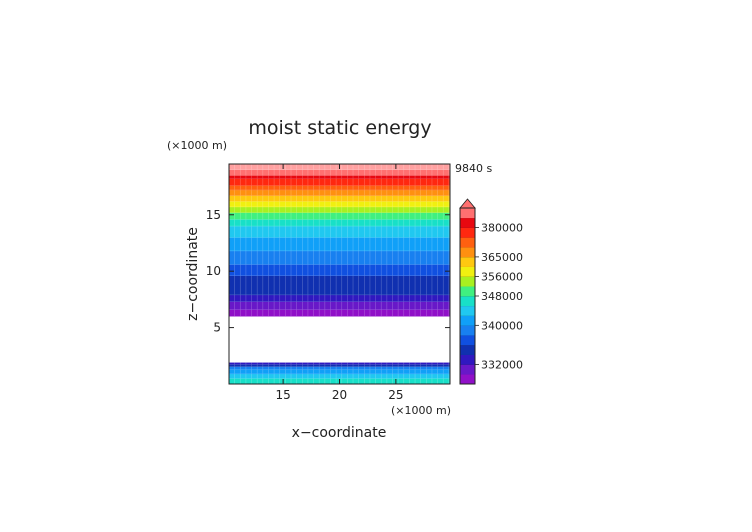 This screenshot has width=752, height=532. I want to click on colorbar, so click(467, 291).